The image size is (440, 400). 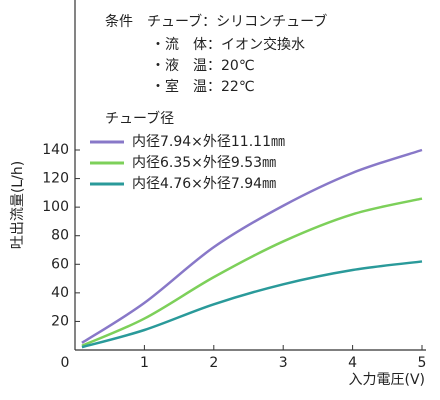 I want to click on annotation: ・液 温：20℃, so click(x=203, y=66).